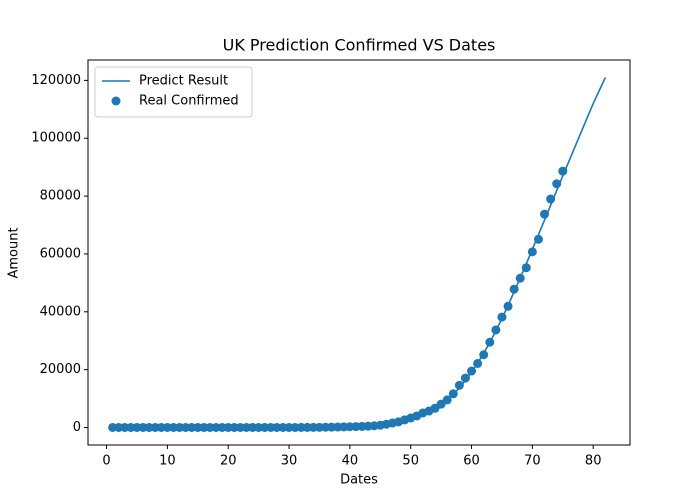  What do you see at coordinates (60, 369) in the screenshot?
I see `y-tick-label: 20000` at bounding box center [60, 369].